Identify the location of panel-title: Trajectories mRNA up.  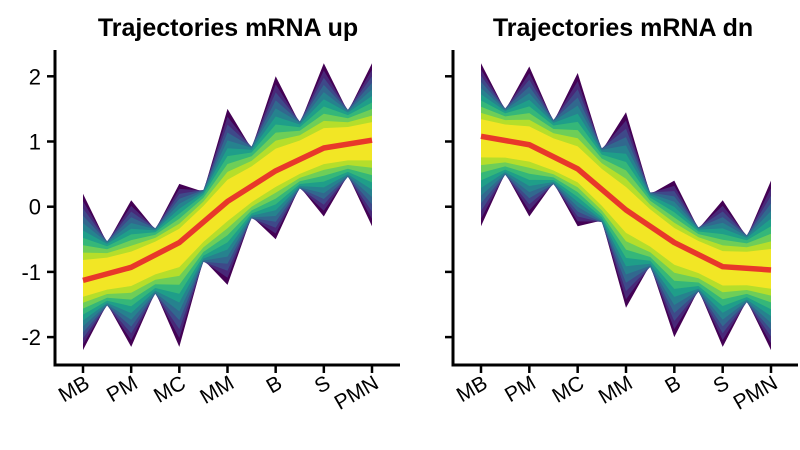
(228, 28).